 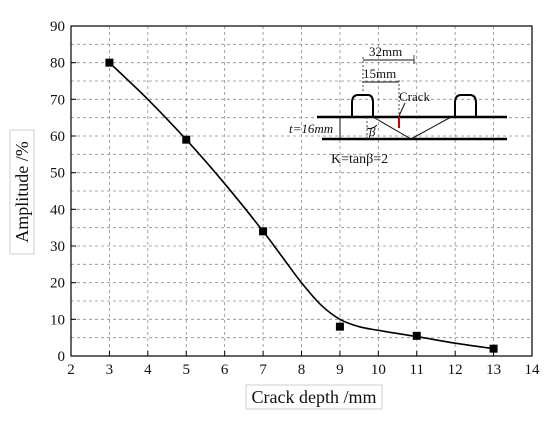 I want to click on beta-arc, so click(x=372, y=127).